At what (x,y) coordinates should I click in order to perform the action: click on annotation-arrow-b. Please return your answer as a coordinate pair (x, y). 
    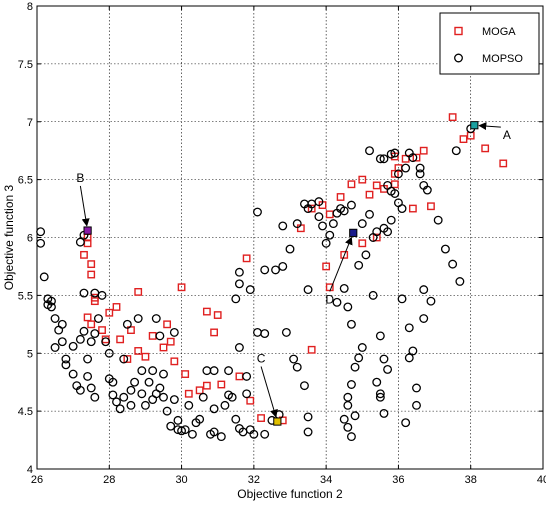
    Looking at the image, I should click on (84, 206).